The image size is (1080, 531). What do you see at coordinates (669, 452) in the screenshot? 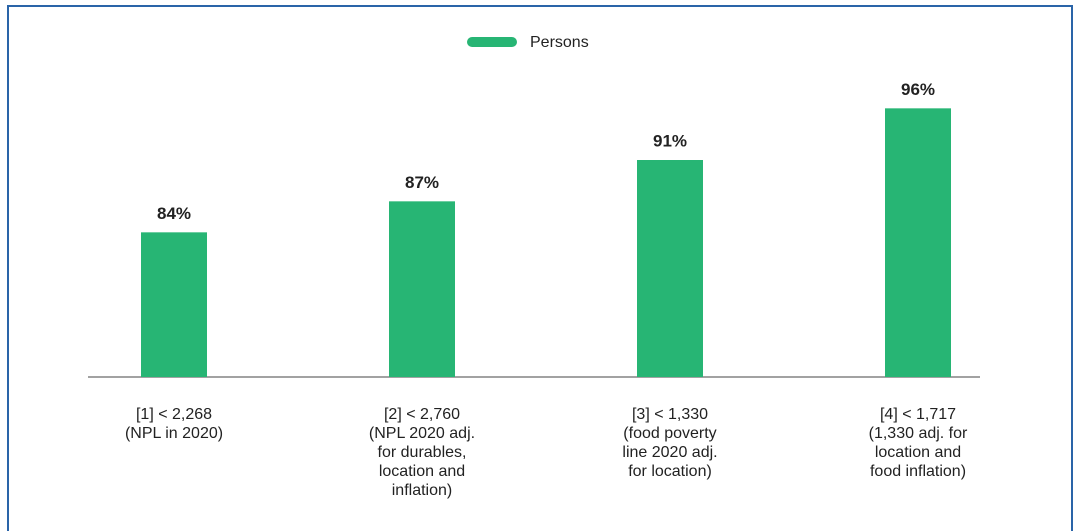
I see `x-tick-line: line 2020 adj.` at bounding box center [669, 452].